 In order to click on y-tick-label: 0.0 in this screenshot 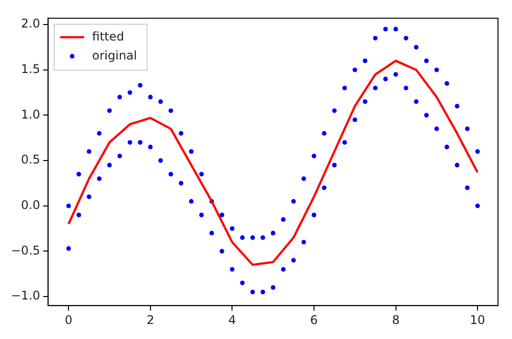, I will do `click(30, 205)`.